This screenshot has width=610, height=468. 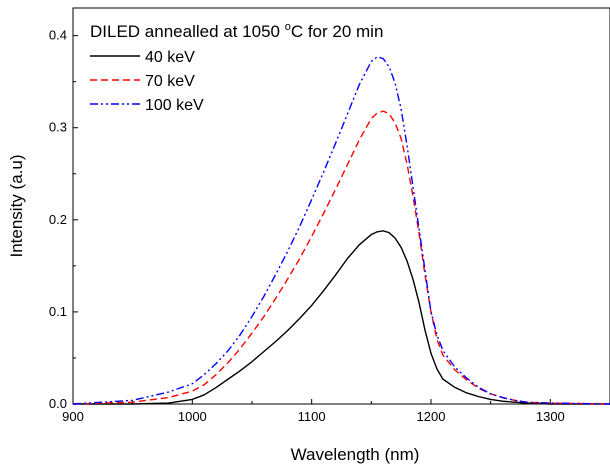 I want to click on y-axis: 0.0 0.1 0.2 0.3 0.4, so click(x=63, y=219).